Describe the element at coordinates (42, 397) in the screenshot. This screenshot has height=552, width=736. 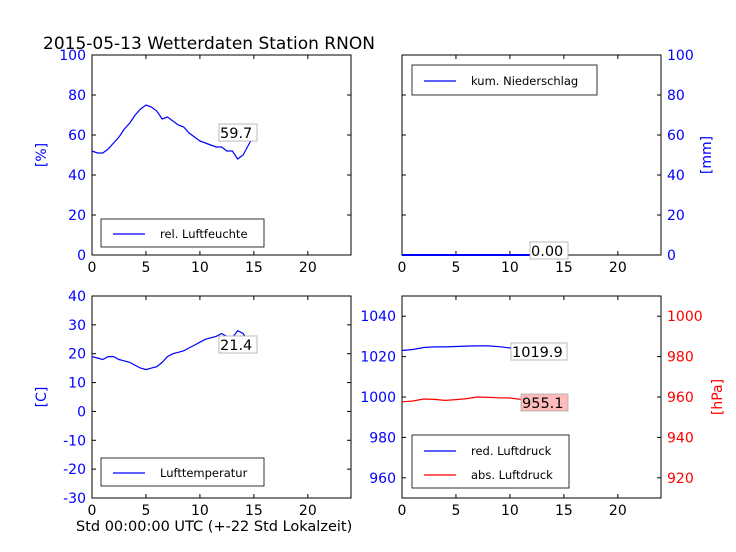
I see `y-axis-label: [C]` at that location.